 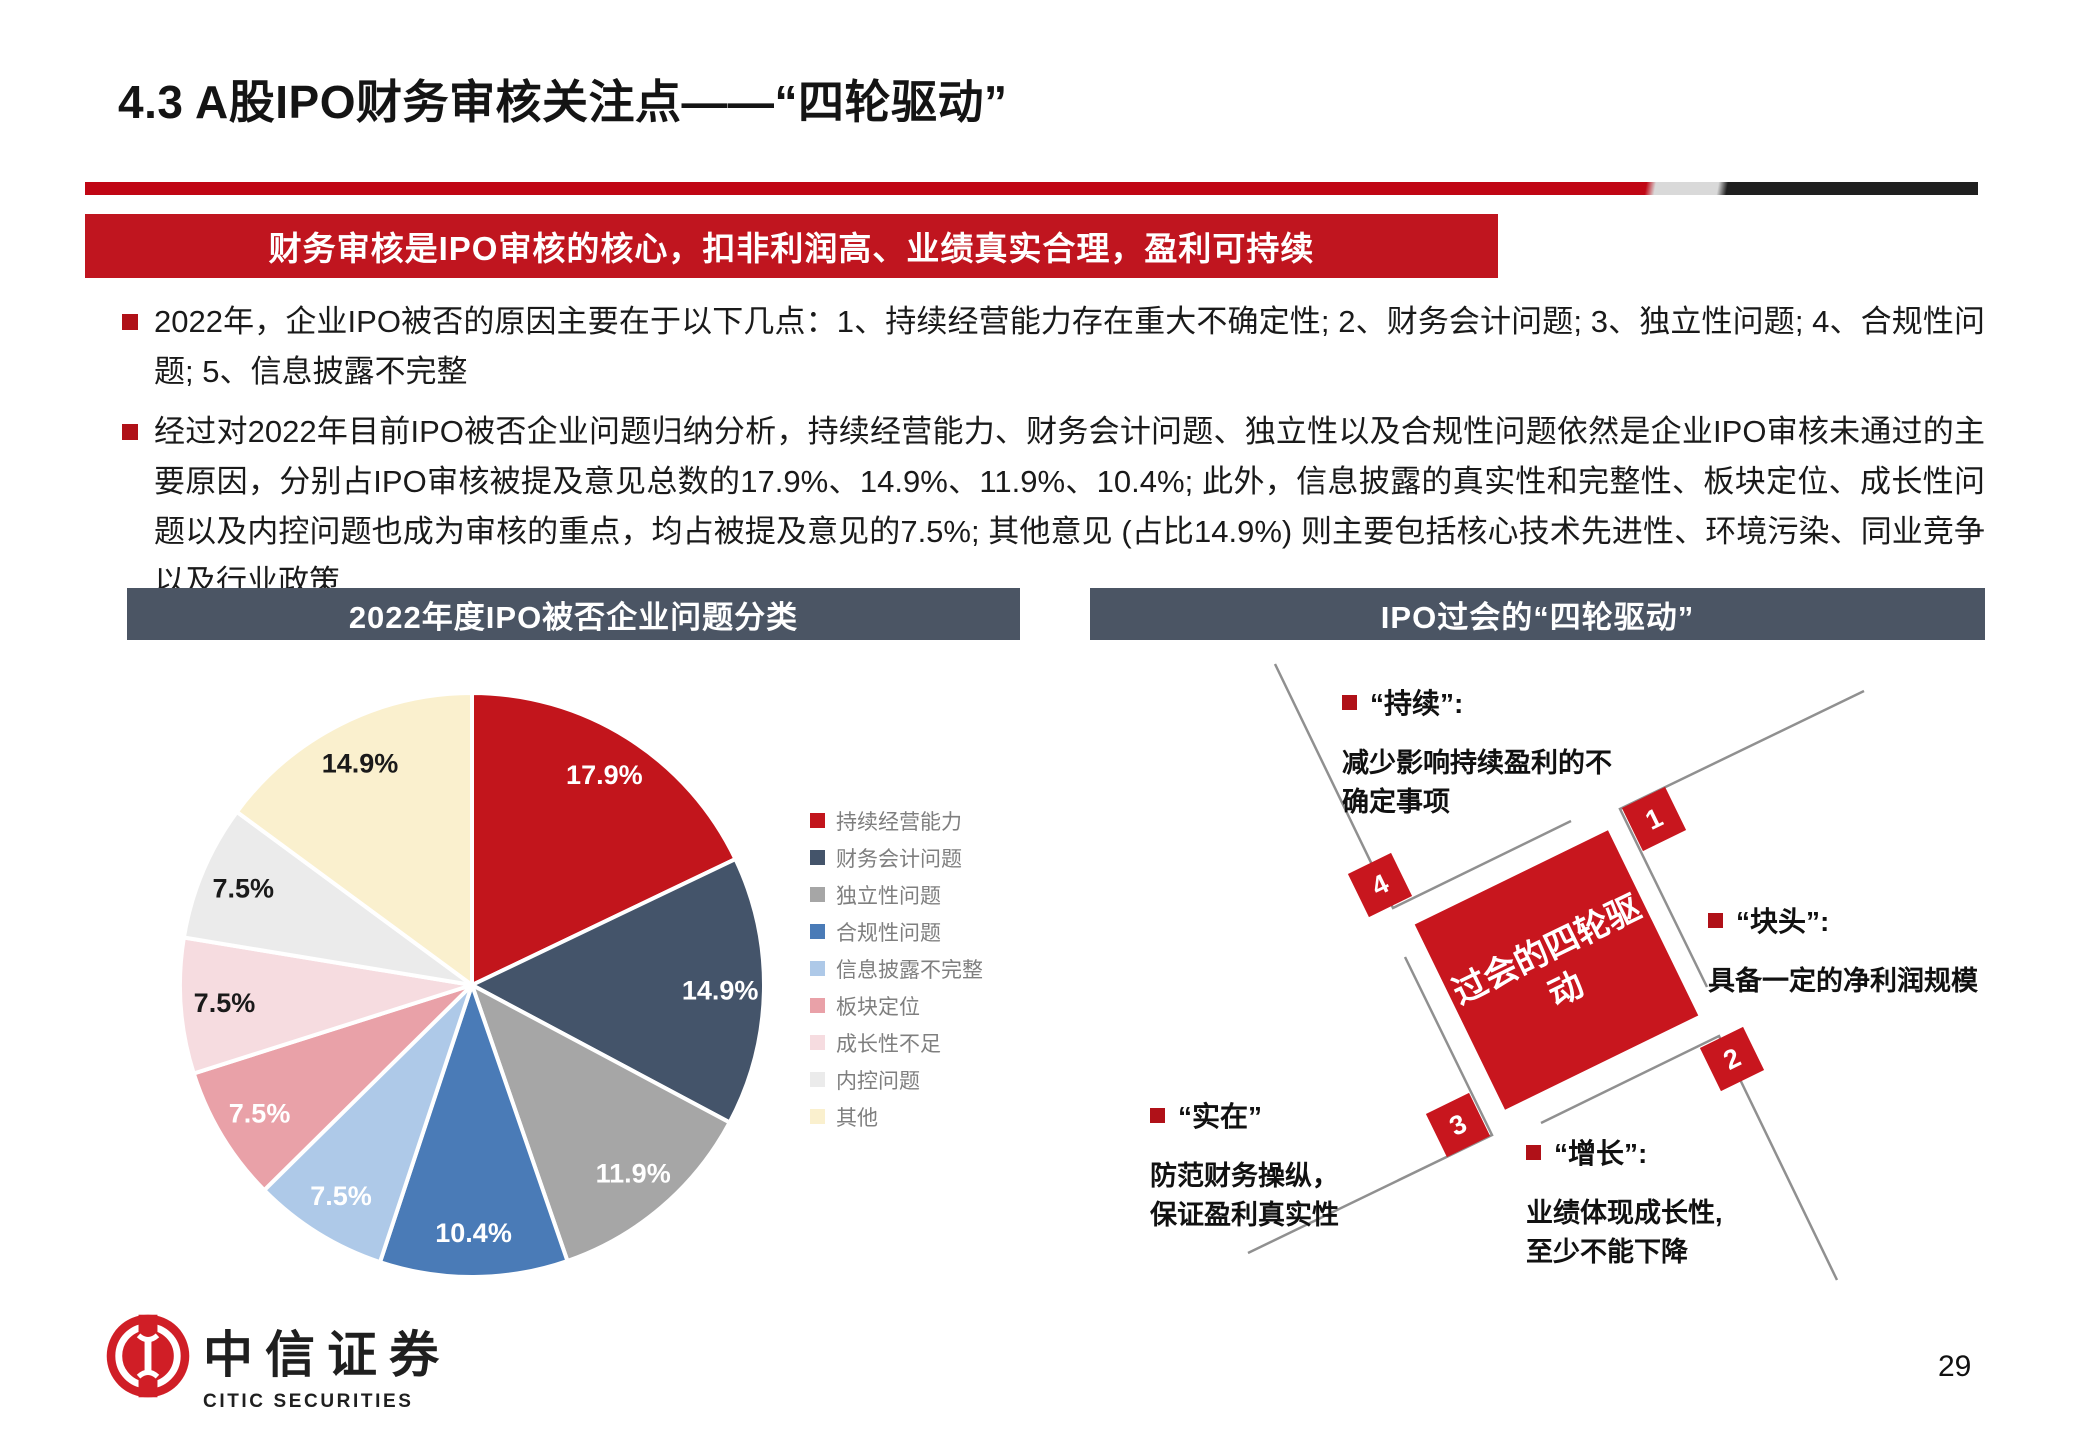 I want to click on wheel-desc-text: 业绩体现成长性, 至少不能下降, so click(x=1624, y=1232).